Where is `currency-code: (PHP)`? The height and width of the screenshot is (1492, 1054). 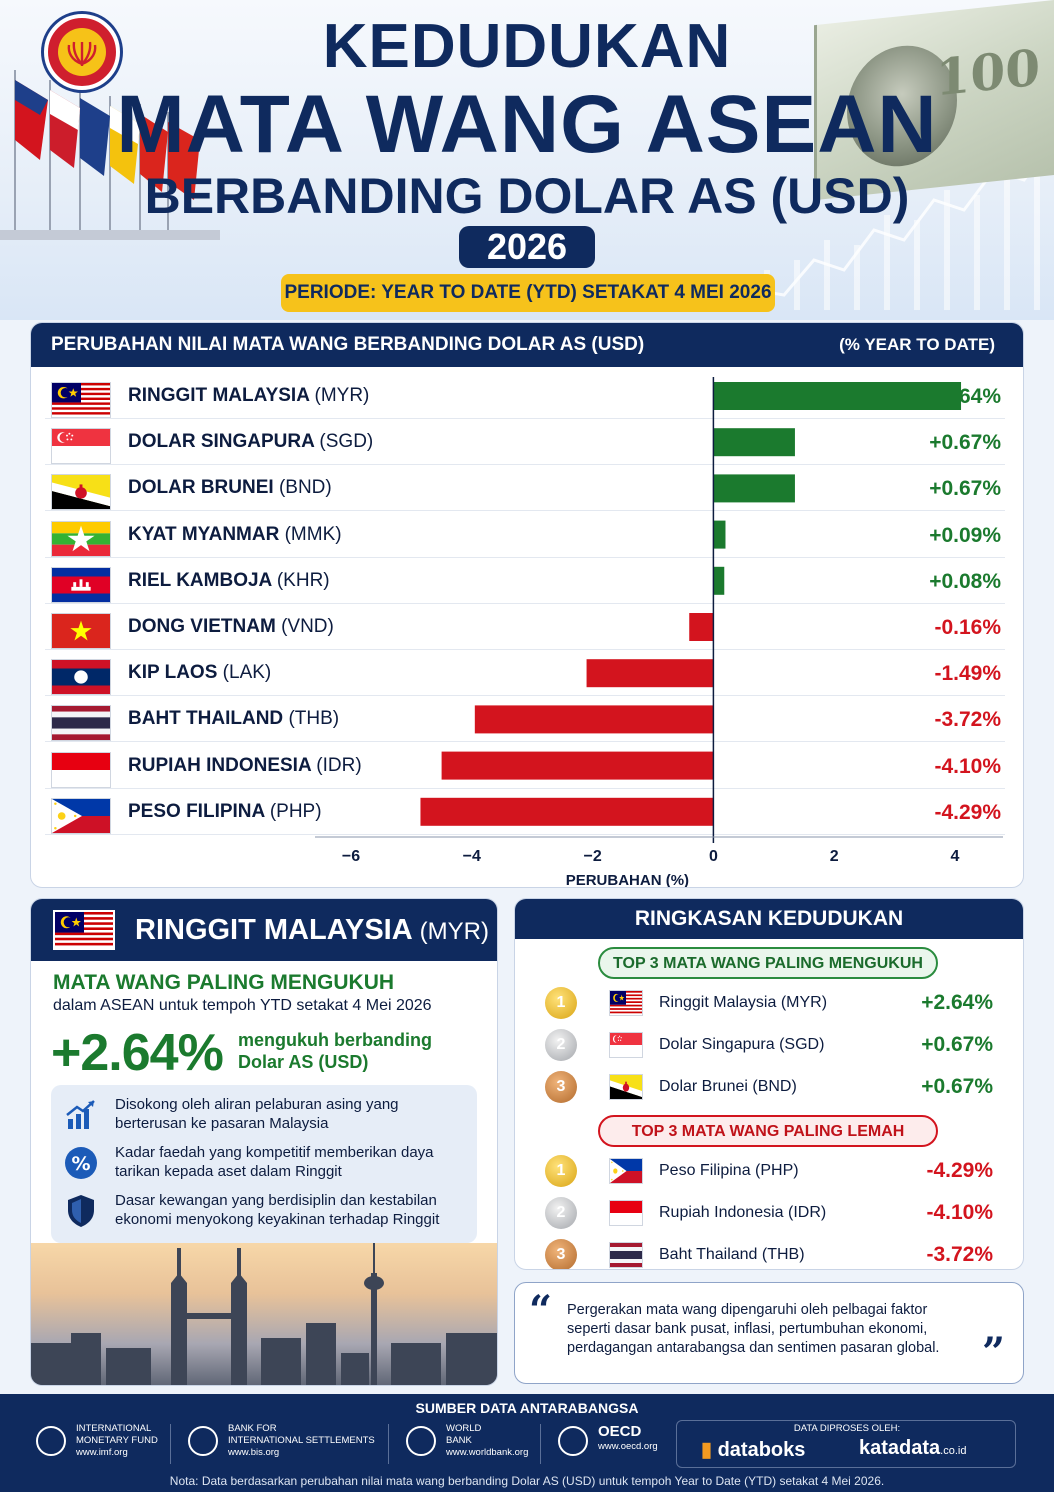 currency-code: (PHP) is located at coordinates (295, 811).